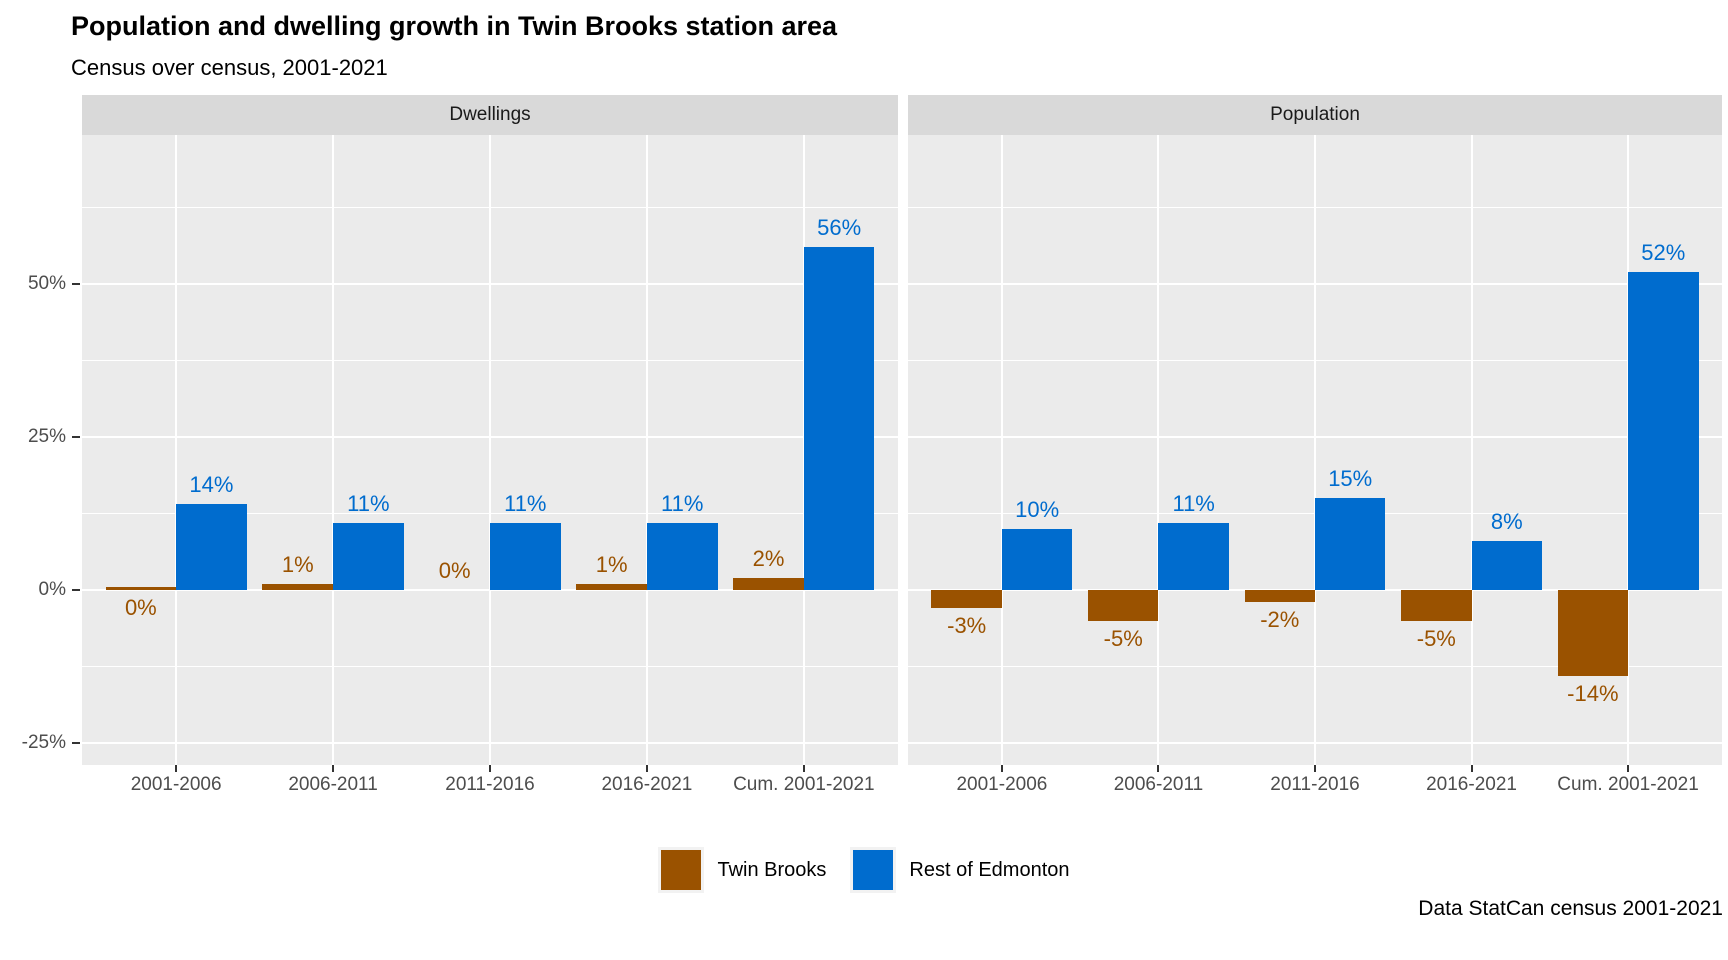 The image size is (1728, 960). Describe the element at coordinates (52, 589) in the screenshot. I see `y-tick-label: 0%` at that location.